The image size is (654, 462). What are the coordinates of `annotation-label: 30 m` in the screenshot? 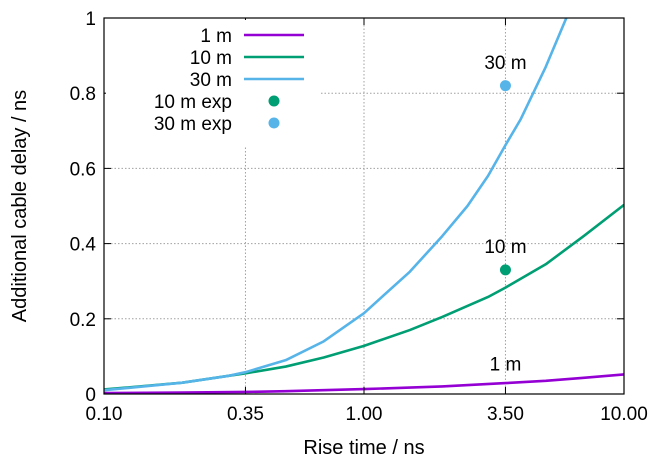 It's located at (505, 63).